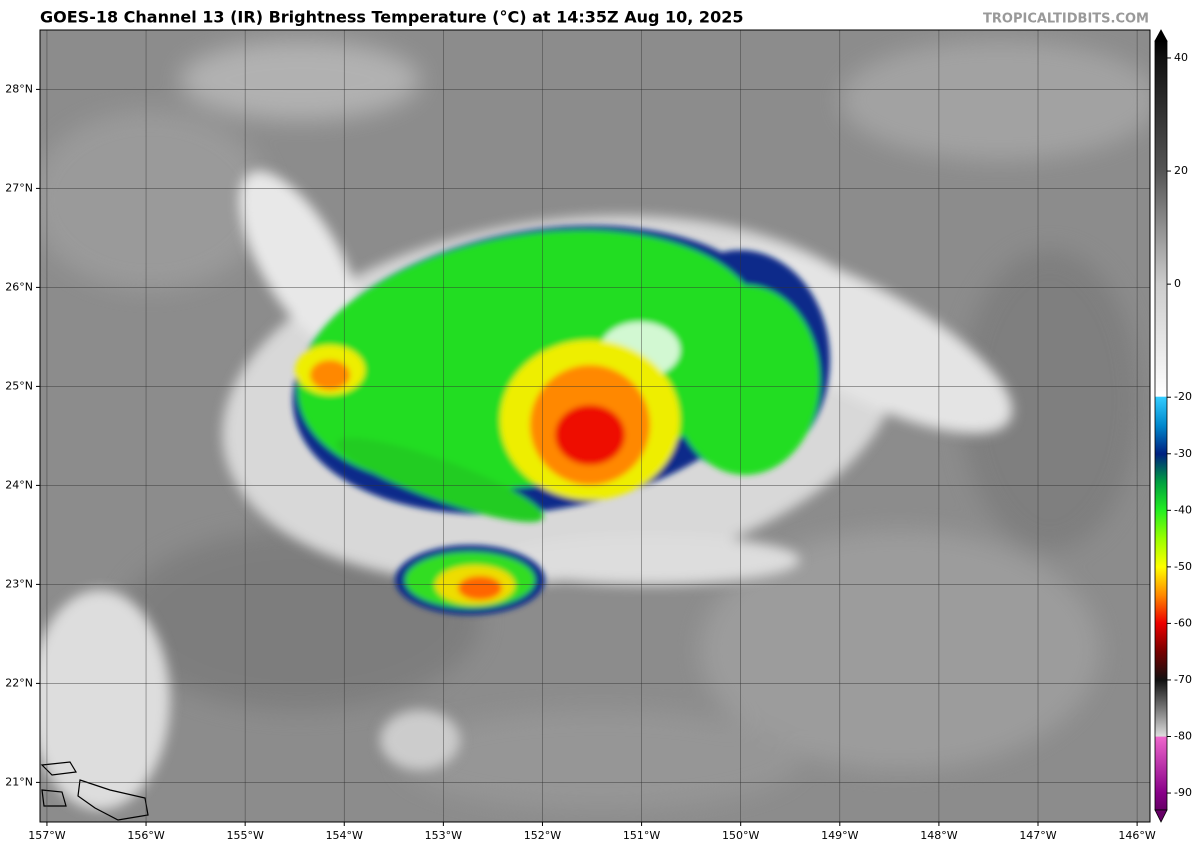 The image size is (1200, 845). What do you see at coordinates (19, 88) in the screenshot?
I see `y-tick-label: 28°N` at bounding box center [19, 88].